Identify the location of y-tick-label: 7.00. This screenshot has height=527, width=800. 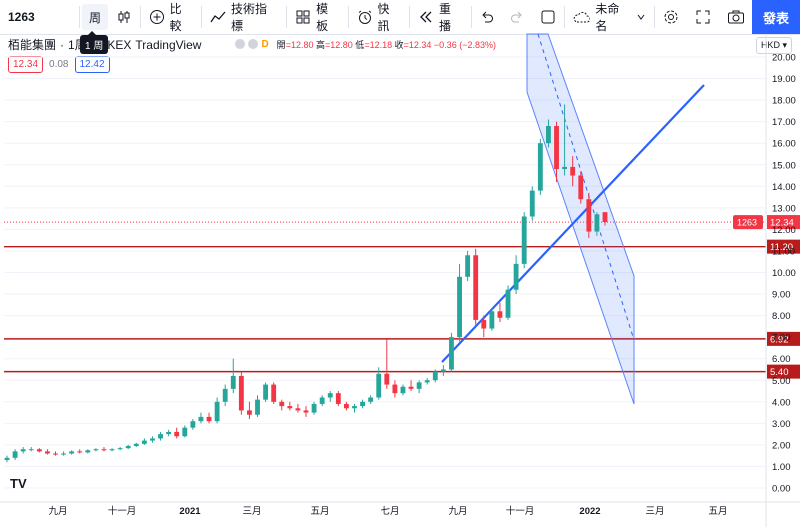
(781, 338).